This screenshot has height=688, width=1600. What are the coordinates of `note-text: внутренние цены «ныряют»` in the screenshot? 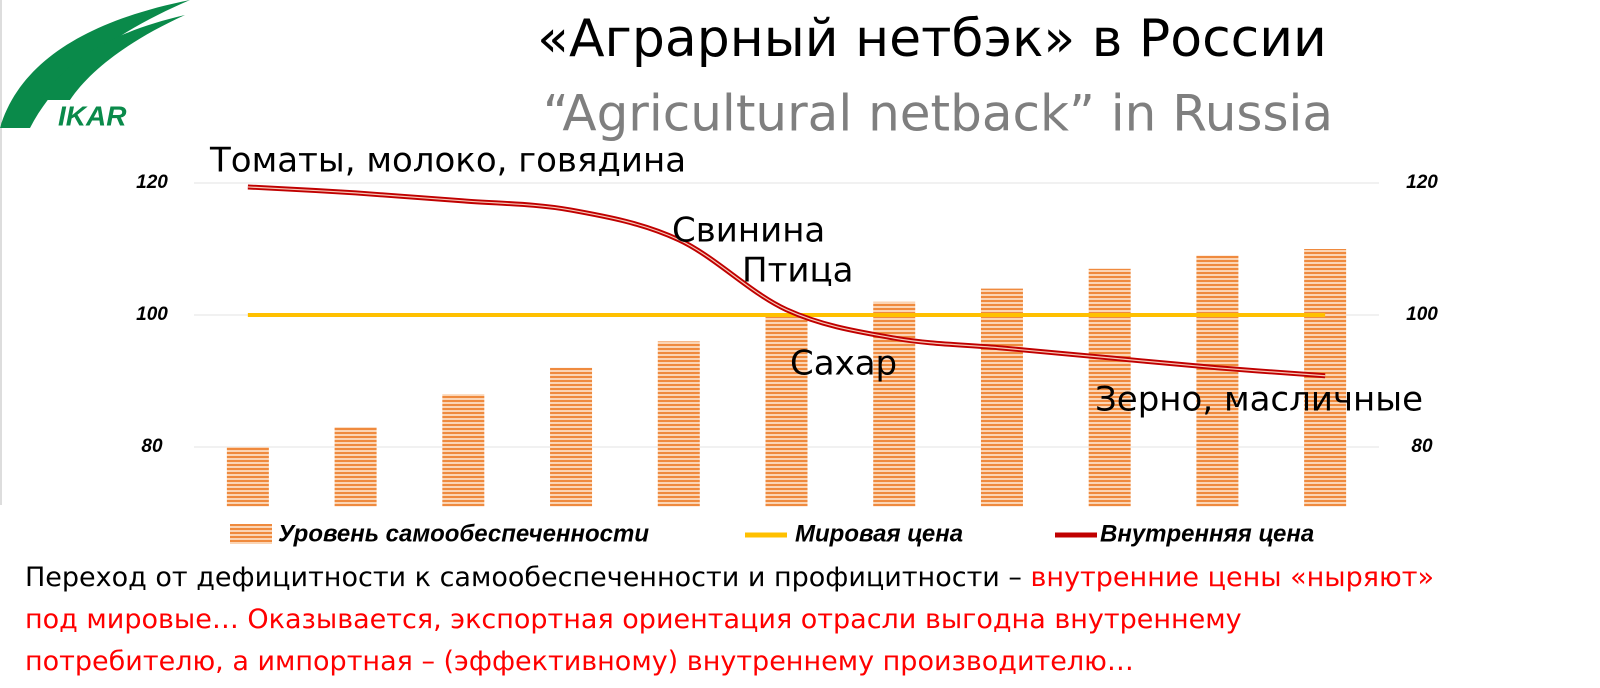 It's located at (1232, 577).